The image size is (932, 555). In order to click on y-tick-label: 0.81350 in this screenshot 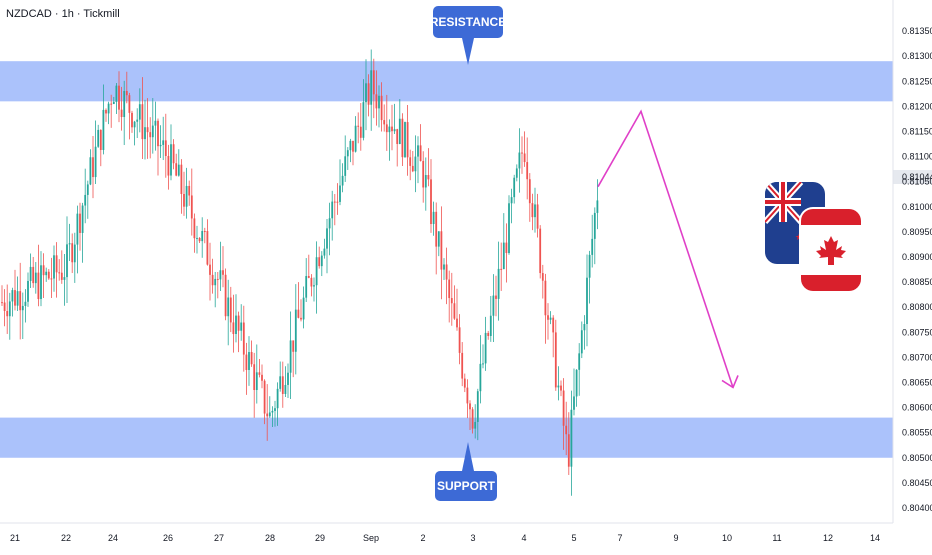, I will do `click(917, 31)`.